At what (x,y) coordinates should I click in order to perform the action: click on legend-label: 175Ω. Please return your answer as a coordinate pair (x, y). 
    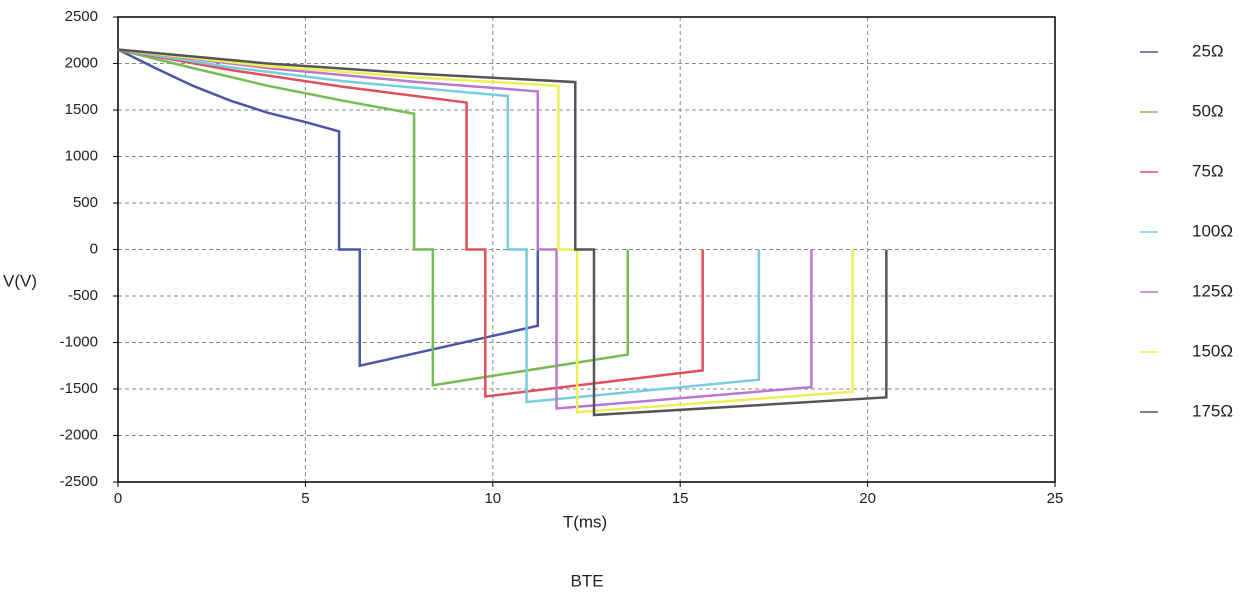
    Looking at the image, I should click on (1212, 410).